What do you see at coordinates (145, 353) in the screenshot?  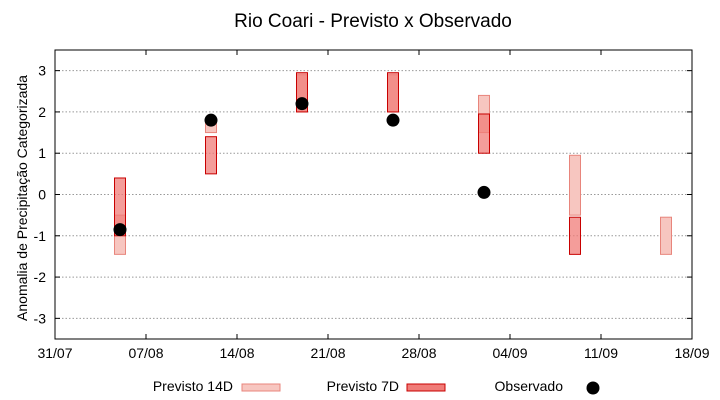 I see `x-tick-label: 07/08` at bounding box center [145, 353].